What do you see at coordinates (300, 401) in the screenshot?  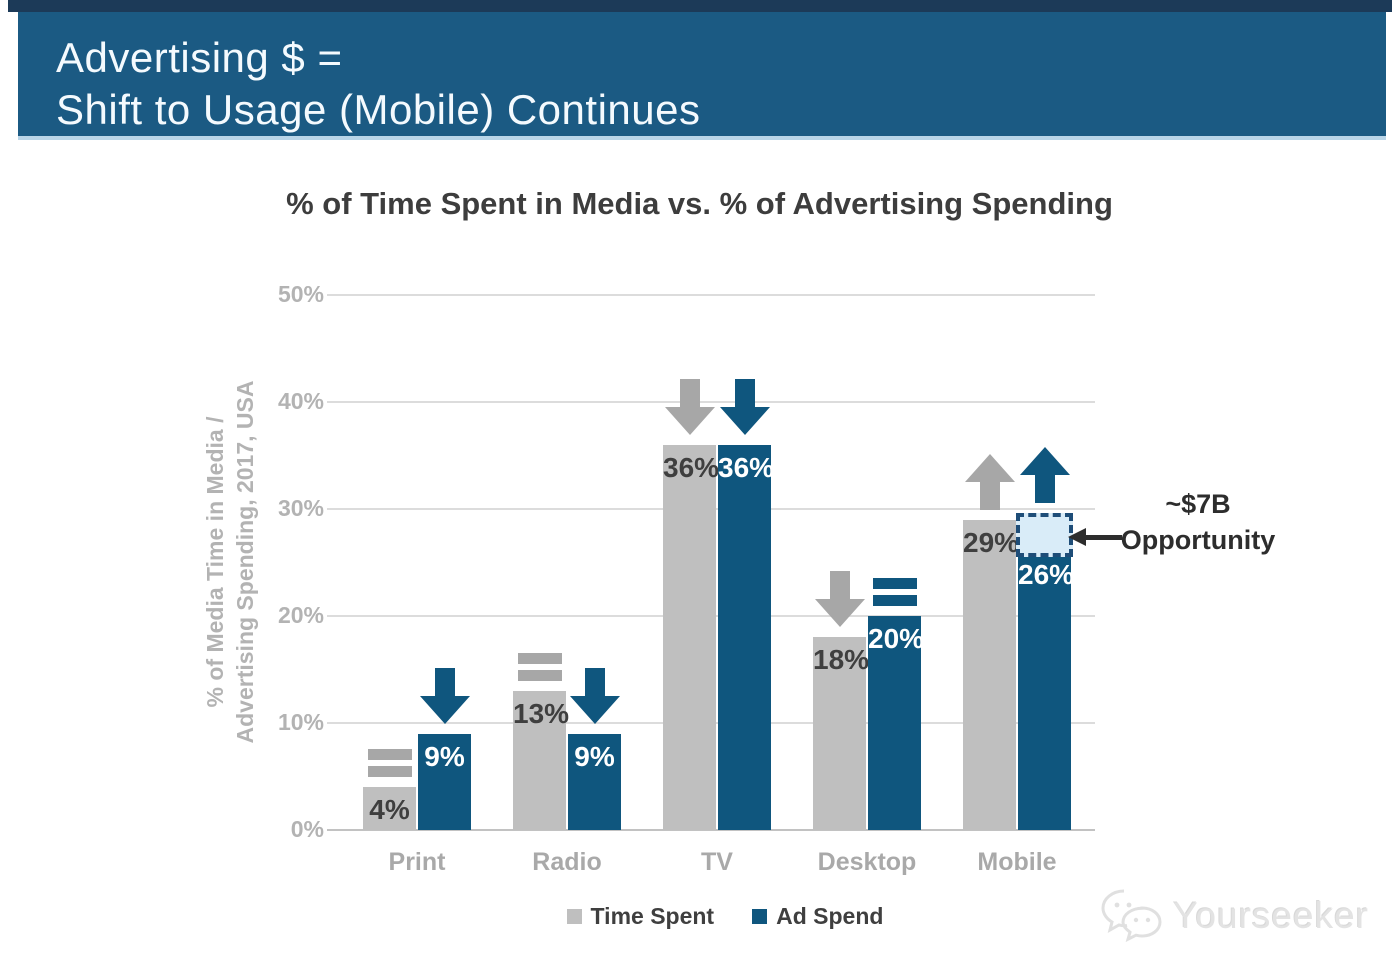 I see `y-tick-label-40: 40%` at bounding box center [300, 401].